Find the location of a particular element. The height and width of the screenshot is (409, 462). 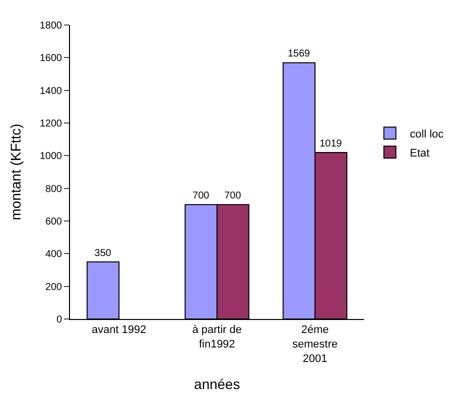

x-tick-label: avant 1992 is located at coordinates (119, 330).